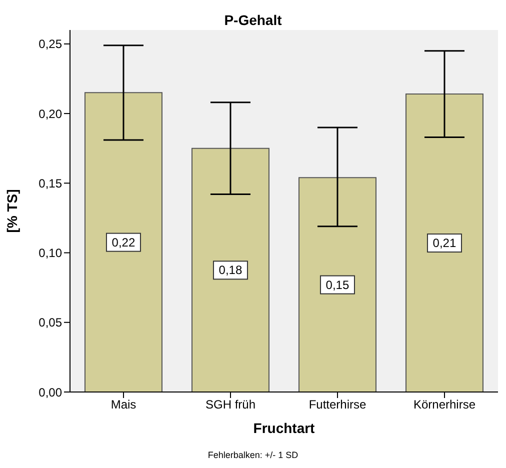 The height and width of the screenshot is (468, 506). Describe the element at coordinates (284, 428) in the screenshot. I see `x-axis-title: Fruchtart` at that location.